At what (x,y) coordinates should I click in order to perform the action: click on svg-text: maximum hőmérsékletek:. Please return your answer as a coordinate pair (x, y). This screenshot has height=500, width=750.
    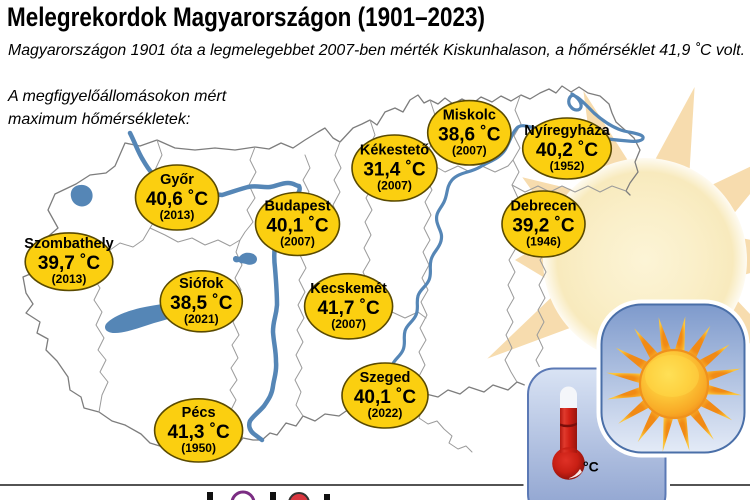
    Looking at the image, I should click on (99, 119).